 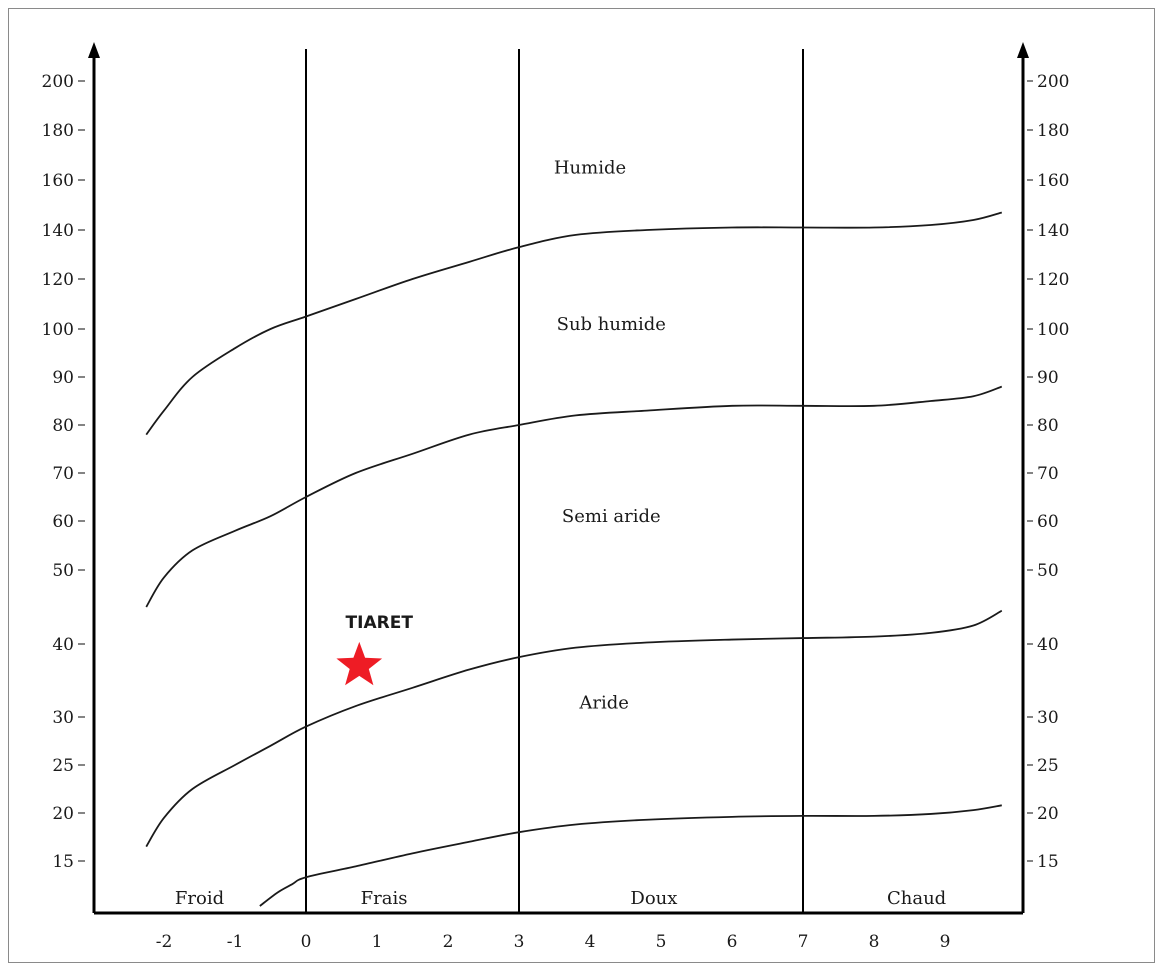 I want to click on thermal-zone-label: Chaud, so click(x=916, y=898).